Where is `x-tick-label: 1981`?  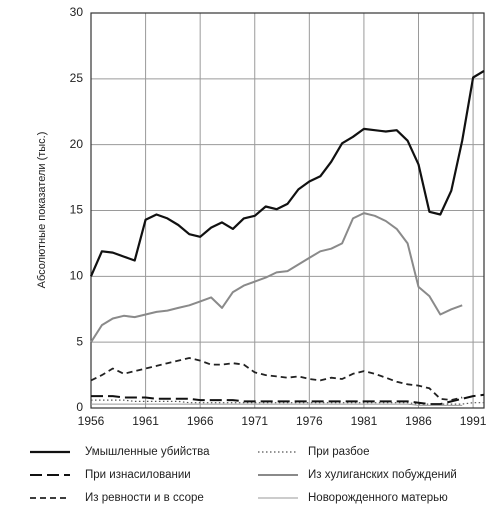
x-tick-label: 1981 is located at coordinates (364, 421).